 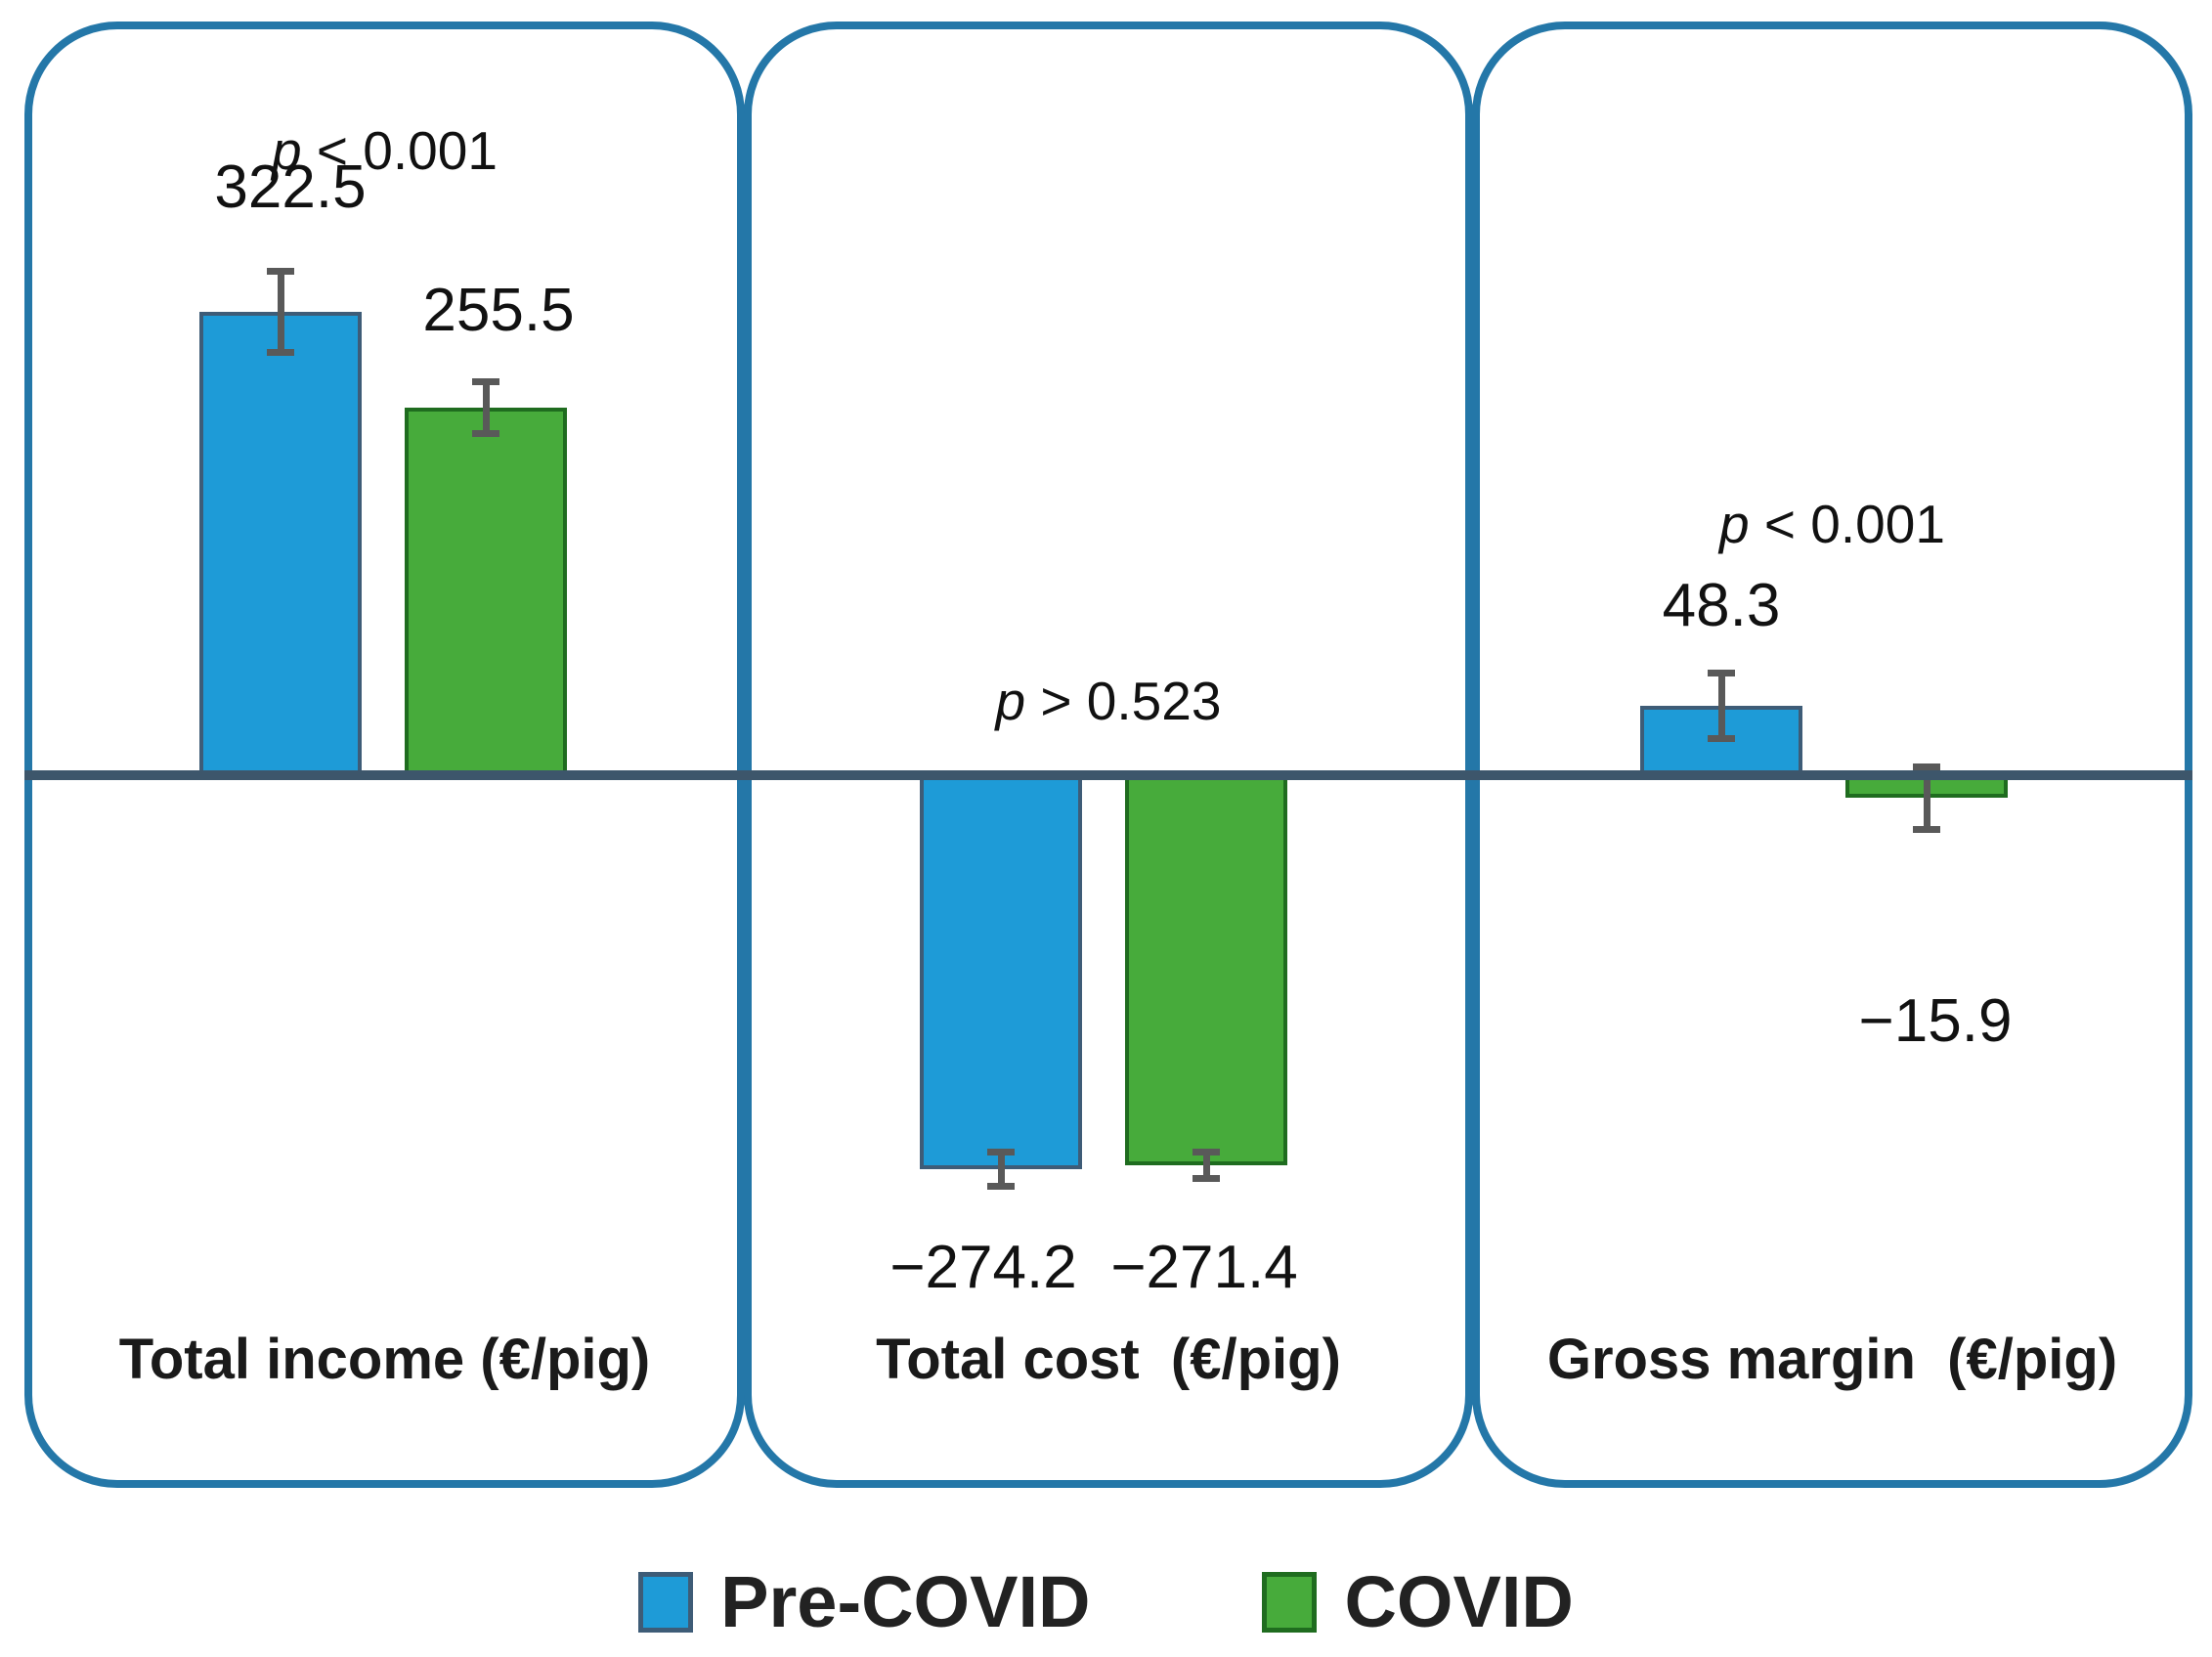 What do you see at coordinates (1721, 605) in the screenshot?
I see `bar-value-label: 48.3` at bounding box center [1721, 605].